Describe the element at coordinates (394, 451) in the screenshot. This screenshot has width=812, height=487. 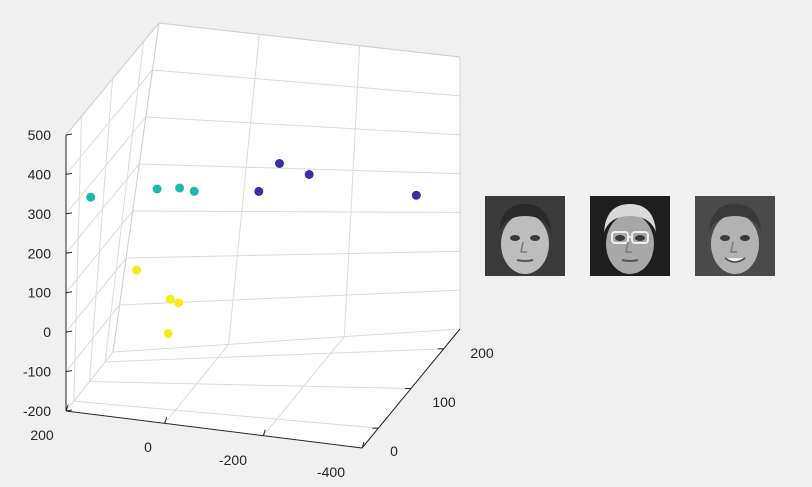
I see `y-tick-label: 0` at that location.